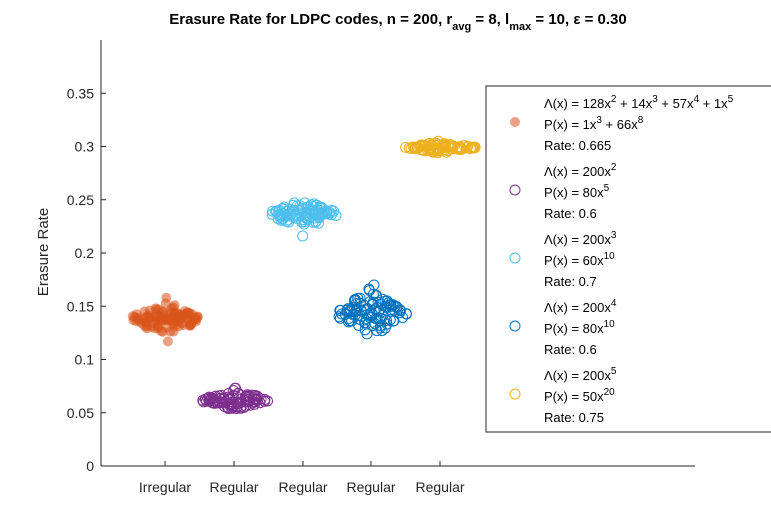 The image size is (771, 525). What do you see at coordinates (80, 413) in the screenshot?
I see `y-tick-label: 0.05` at bounding box center [80, 413].